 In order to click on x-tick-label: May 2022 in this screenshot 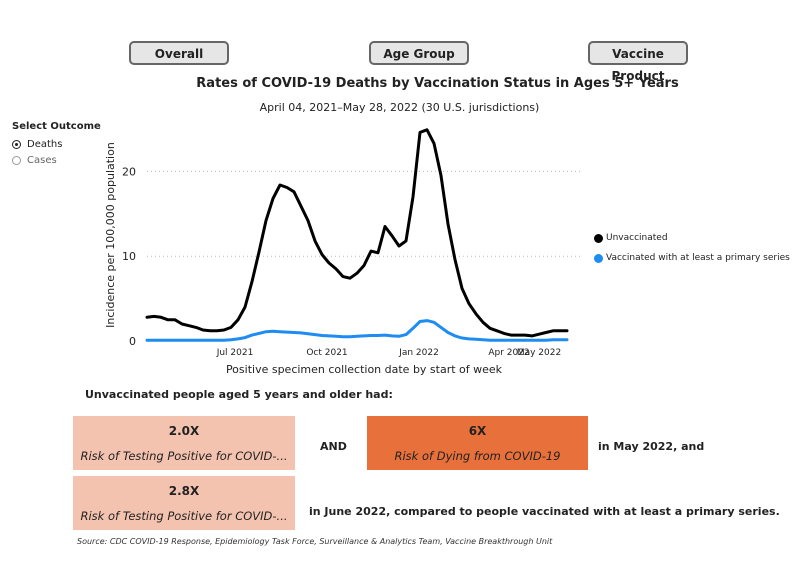, I will do `click(539, 353)`.